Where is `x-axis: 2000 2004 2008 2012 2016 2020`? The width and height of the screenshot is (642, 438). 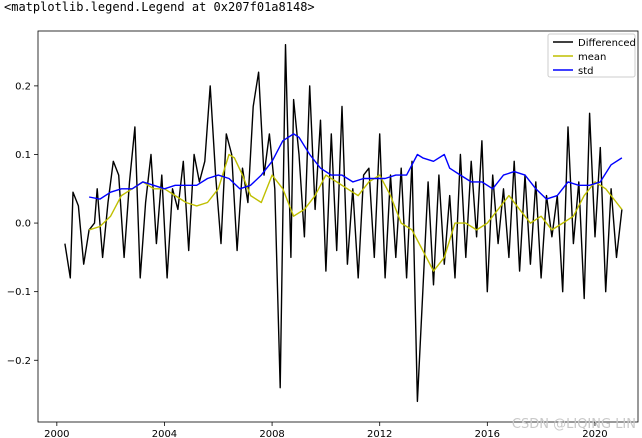
x-axis: 2000 2004 2008 2012 2016 2020 is located at coordinates (326, 430).